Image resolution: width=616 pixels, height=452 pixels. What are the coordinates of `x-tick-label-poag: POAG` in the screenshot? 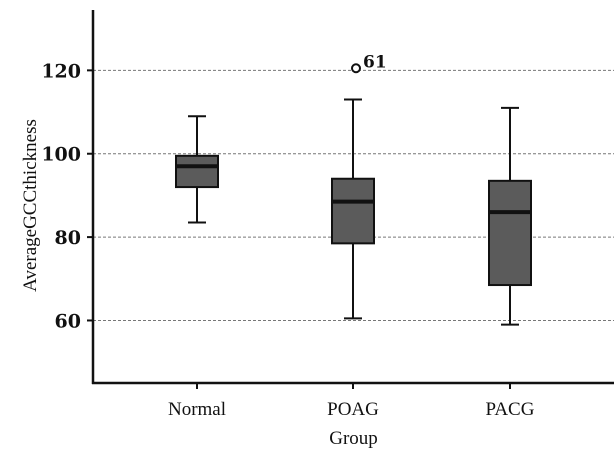 It's located at (353, 409).